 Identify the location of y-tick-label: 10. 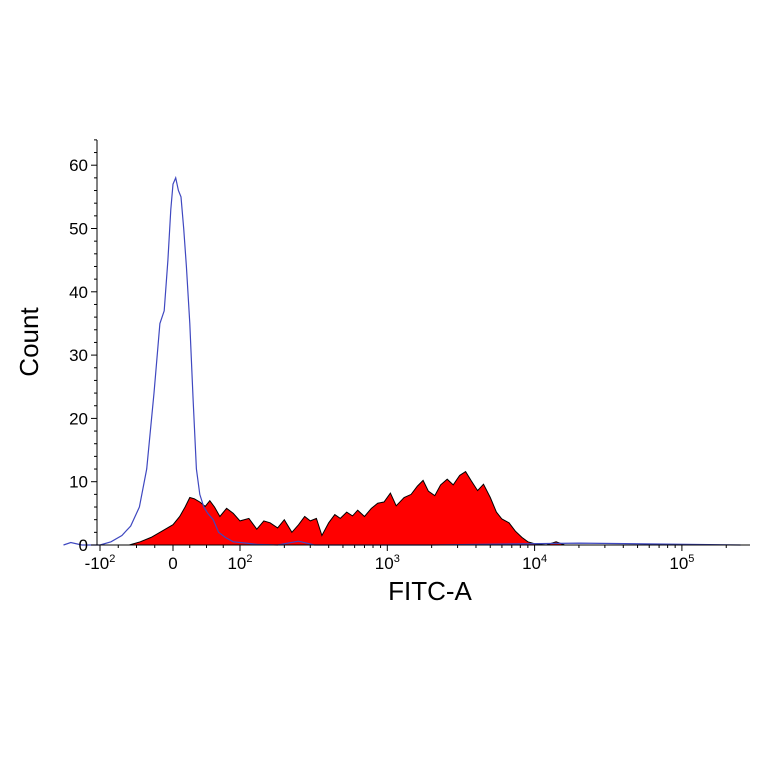
(78, 482).